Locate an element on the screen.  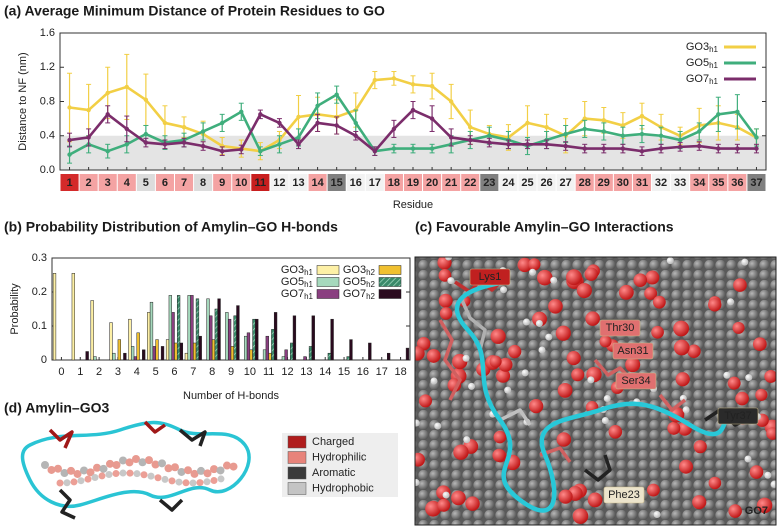
x-tick-label: 35 is located at coordinates (718, 183).